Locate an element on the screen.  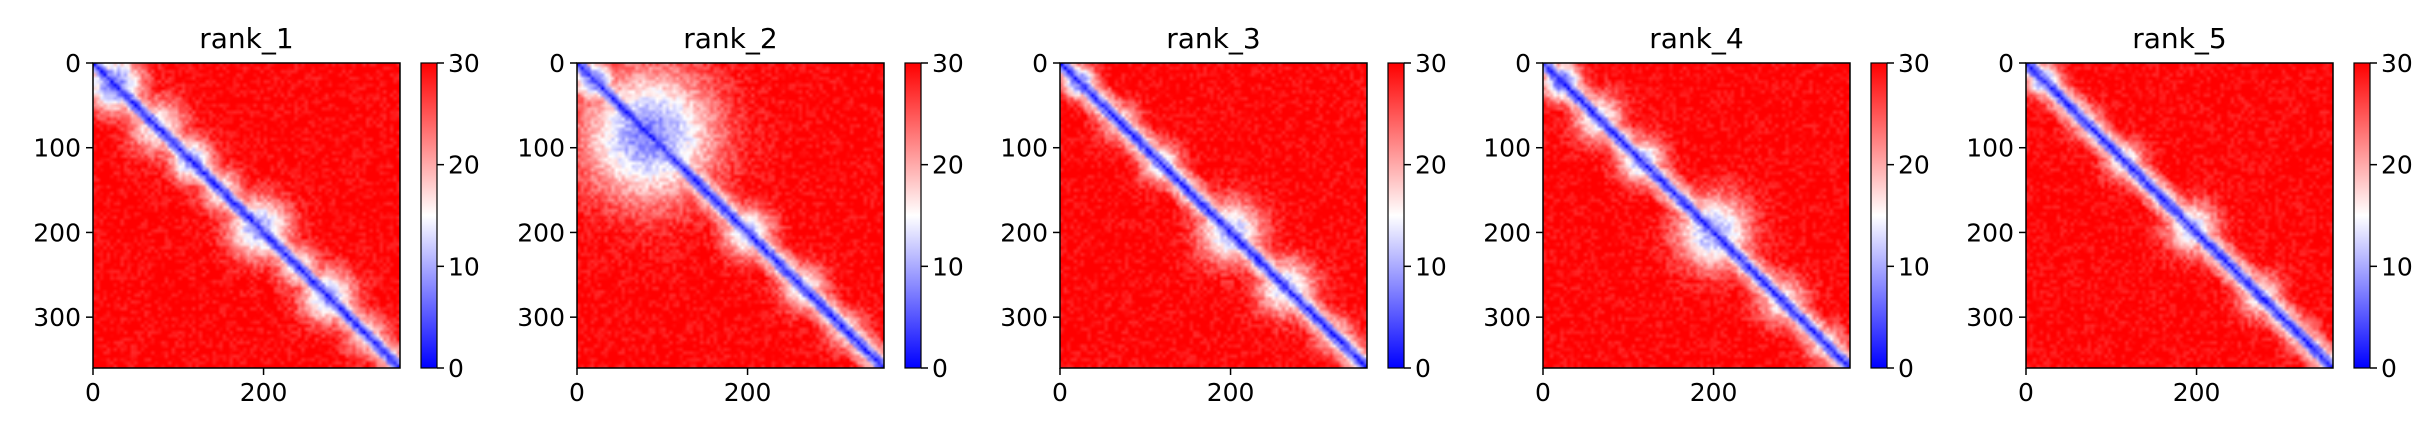
subplot-title: rank_3 is located at coordinates (1213, 38).